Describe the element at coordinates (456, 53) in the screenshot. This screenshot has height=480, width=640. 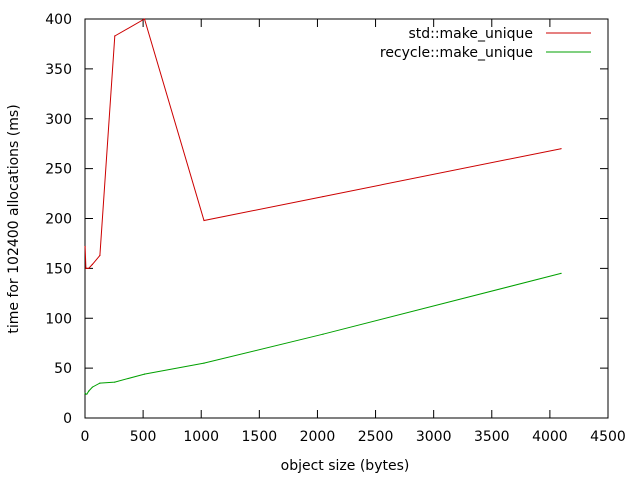
I see `legend-label-1: recycle::make_unique` at that location.